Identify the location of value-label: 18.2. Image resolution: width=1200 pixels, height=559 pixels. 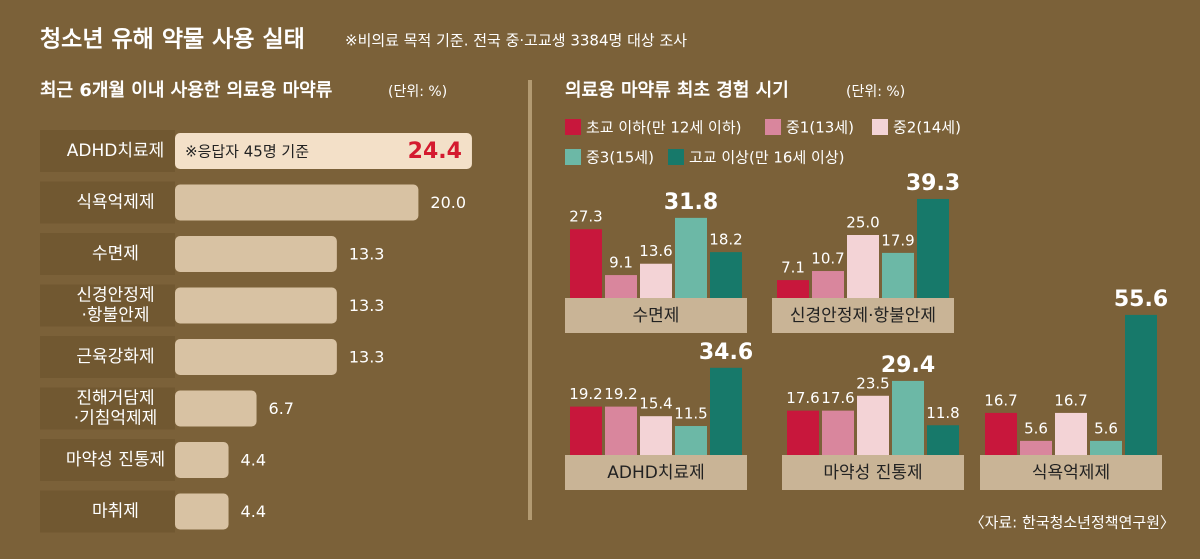
(725, 240).